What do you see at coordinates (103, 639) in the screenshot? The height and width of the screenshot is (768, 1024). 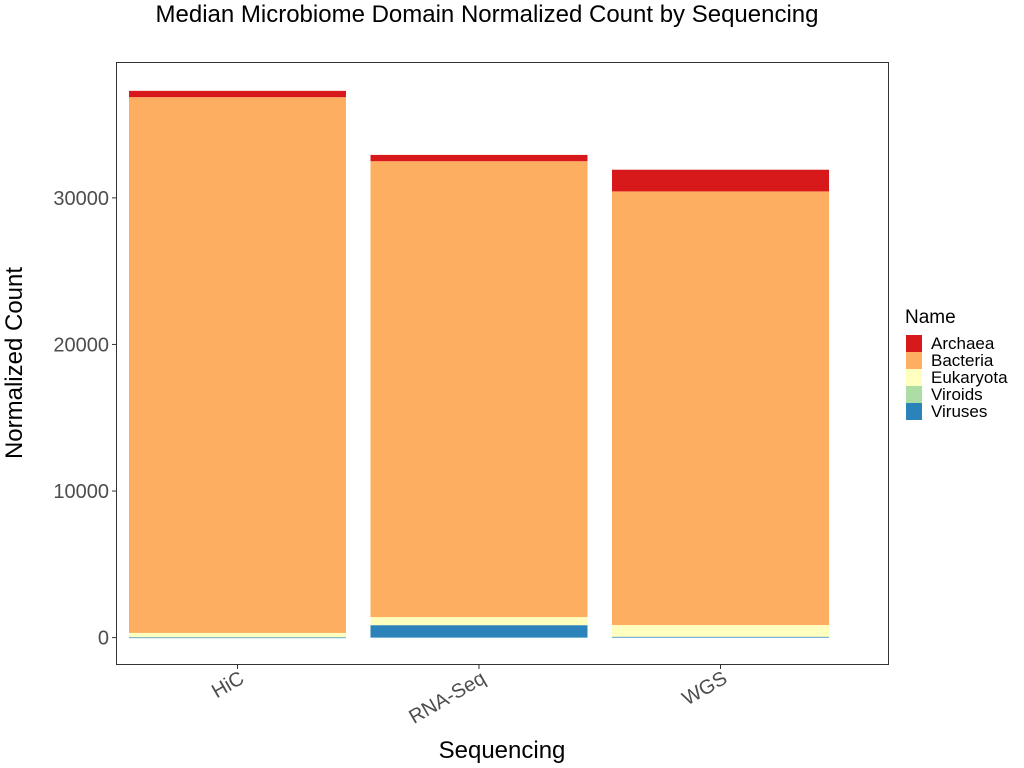 I see `y-tick-label: 0` at bounding box center [103, 639].